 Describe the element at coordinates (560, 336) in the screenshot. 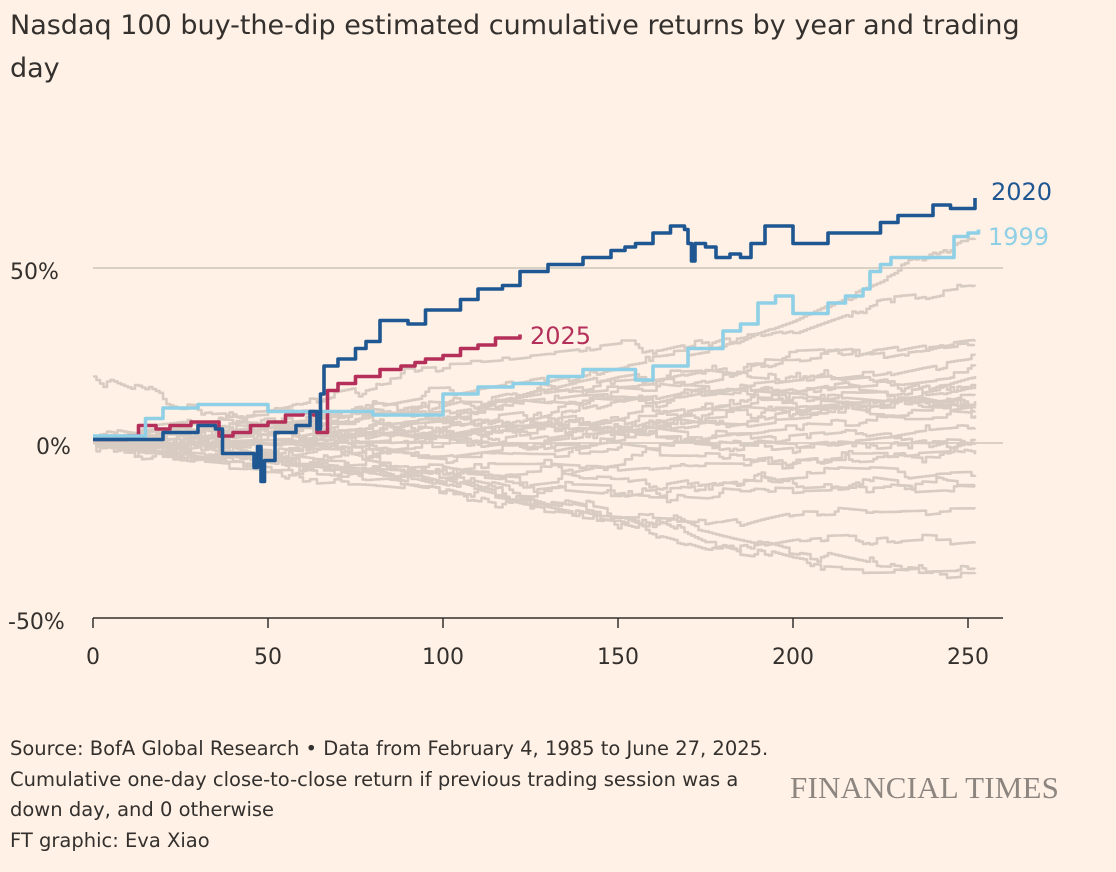

I see `series-label-2025: 2025` at that location.